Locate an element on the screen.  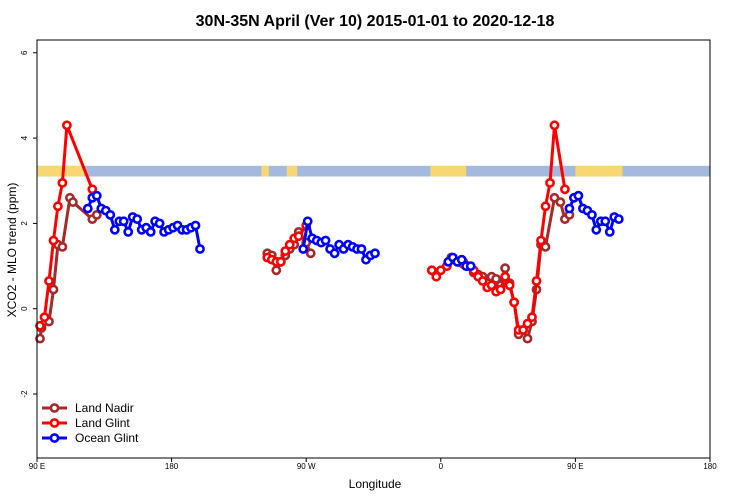
legend-item-land-glint: Land Glint is located at coordinates (86, 423).